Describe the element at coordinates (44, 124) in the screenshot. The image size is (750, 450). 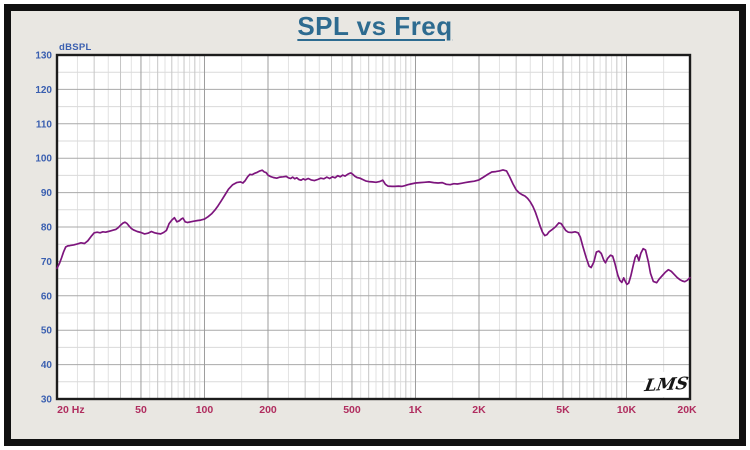
I see `y-tick-label: 110` at that location.